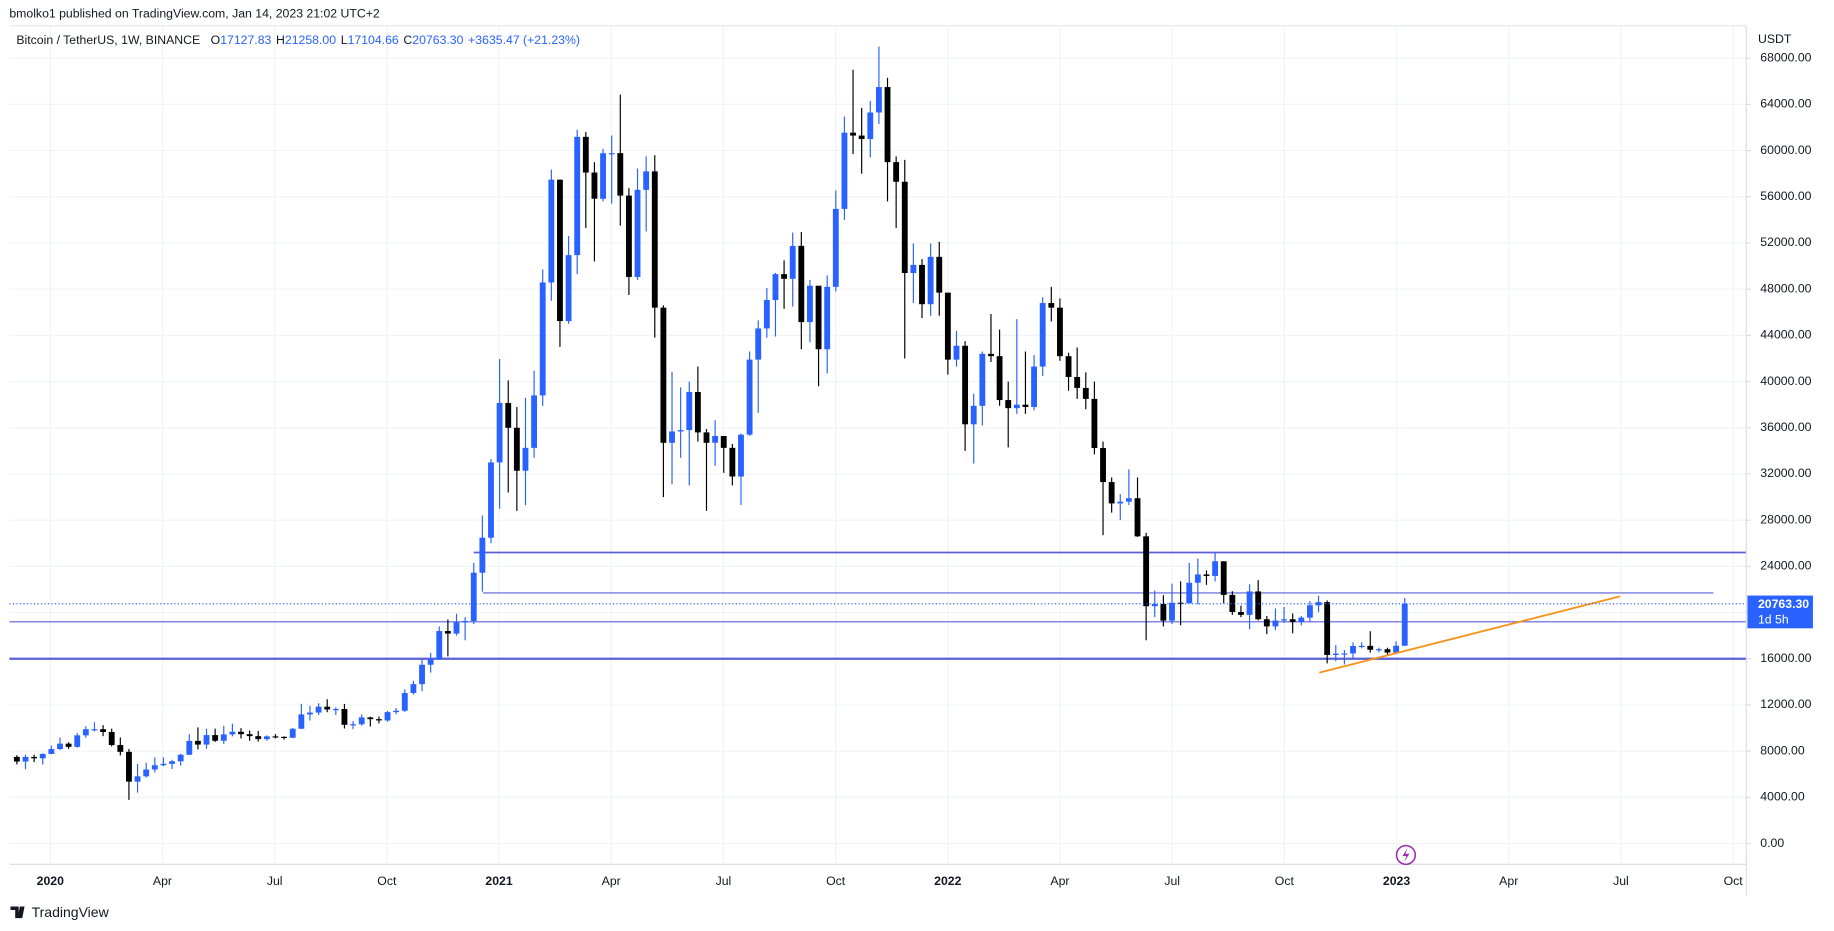  I want to click on x-tick-label: 2023, so click(1396, 881).